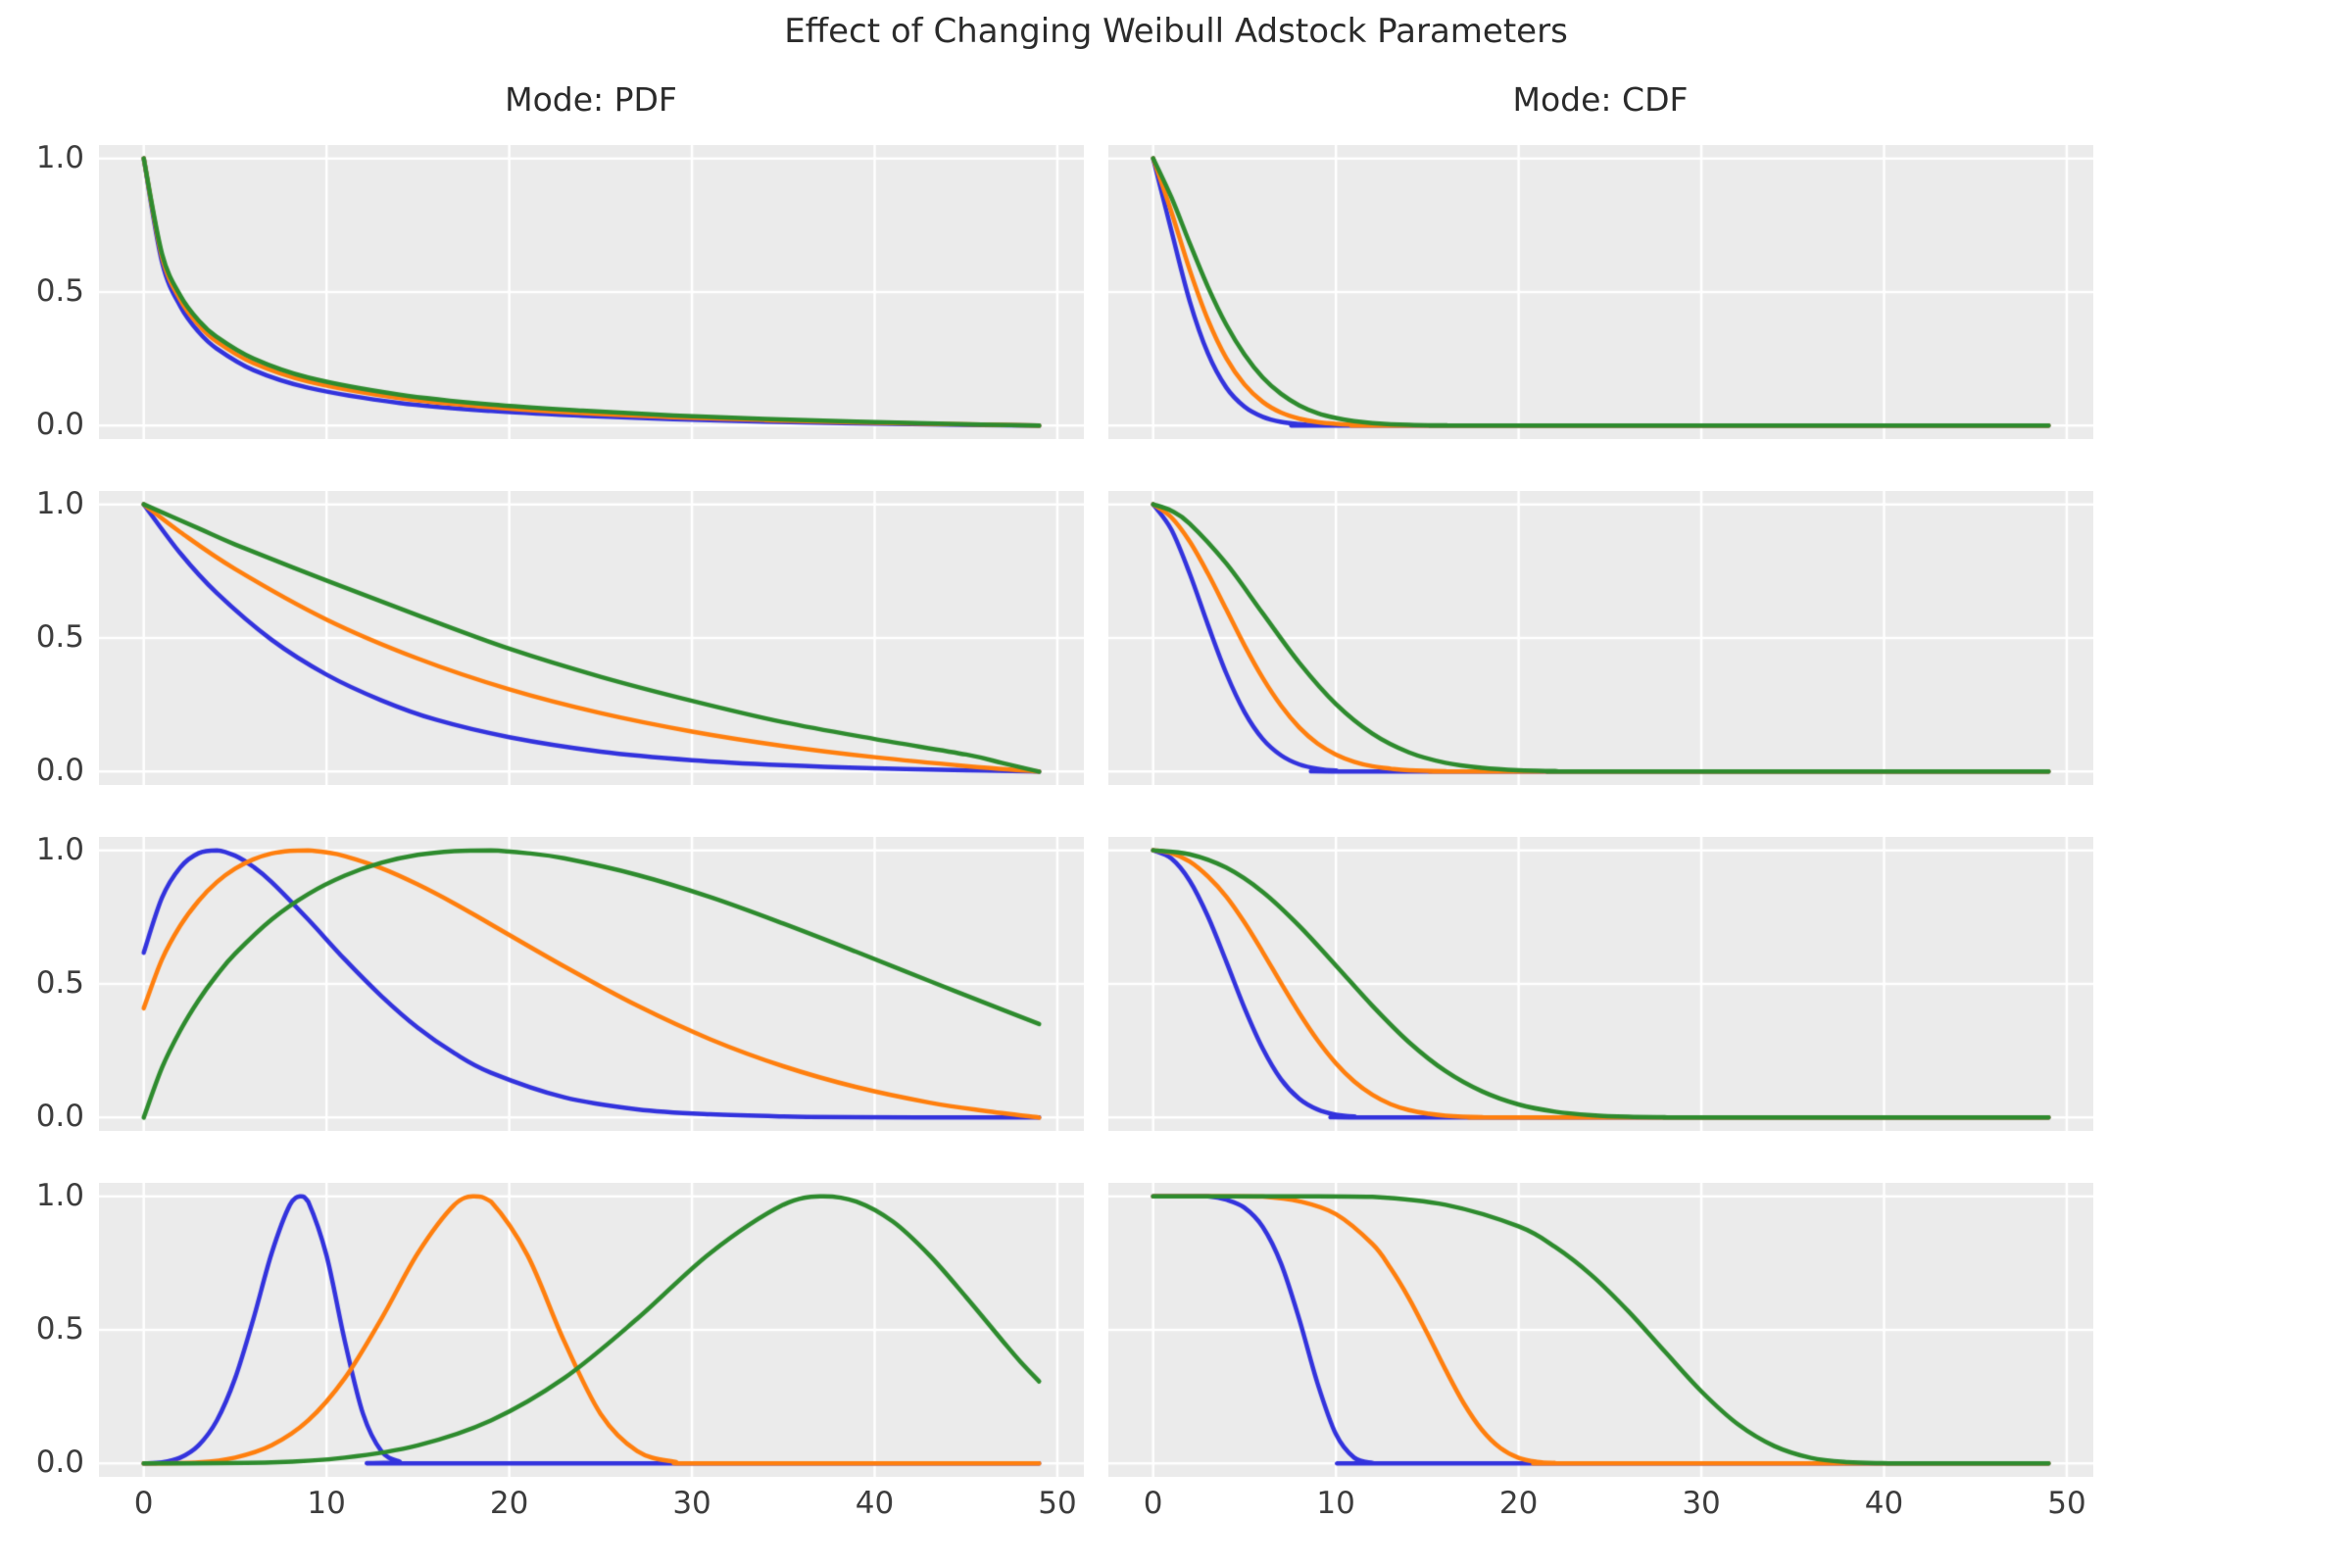 This screenshot has width=2352, height=1568. Describe the element at coordinates (591, 99) in the screenshot. I see `column-title-pdf: Mode: PDF` at that location.